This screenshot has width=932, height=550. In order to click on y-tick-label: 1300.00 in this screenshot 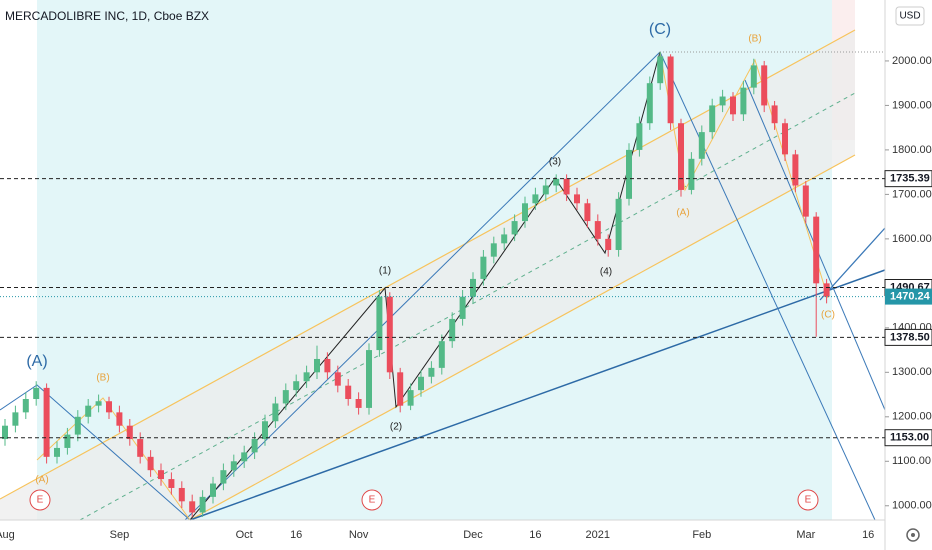, I will do `click(912, 372)`.